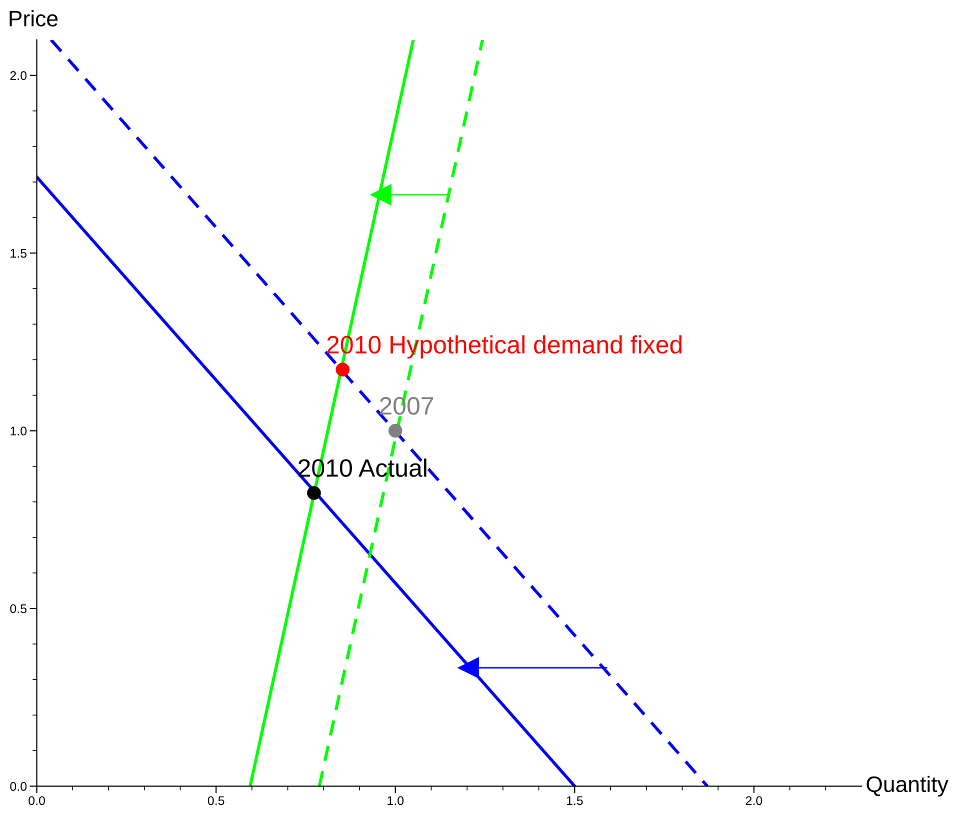  I want to click on x-axis-title: Quantity, so click(907, 786).